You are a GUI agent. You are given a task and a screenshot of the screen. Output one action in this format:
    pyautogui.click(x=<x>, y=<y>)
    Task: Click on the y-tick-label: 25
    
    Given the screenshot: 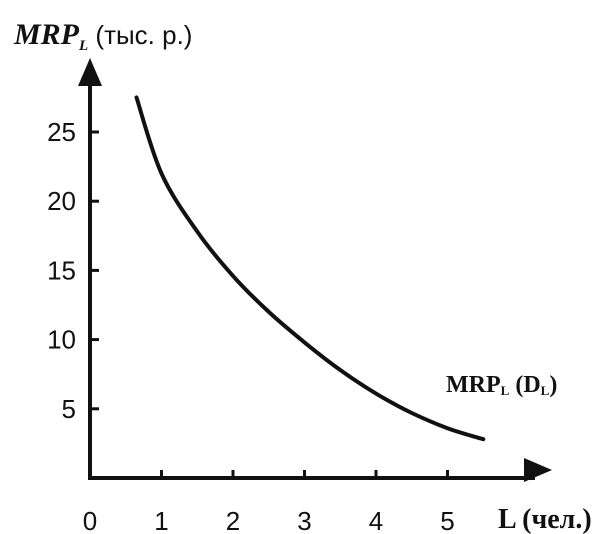 What is the action you would take?
    pyautogui.click(x=61, y=132)
    